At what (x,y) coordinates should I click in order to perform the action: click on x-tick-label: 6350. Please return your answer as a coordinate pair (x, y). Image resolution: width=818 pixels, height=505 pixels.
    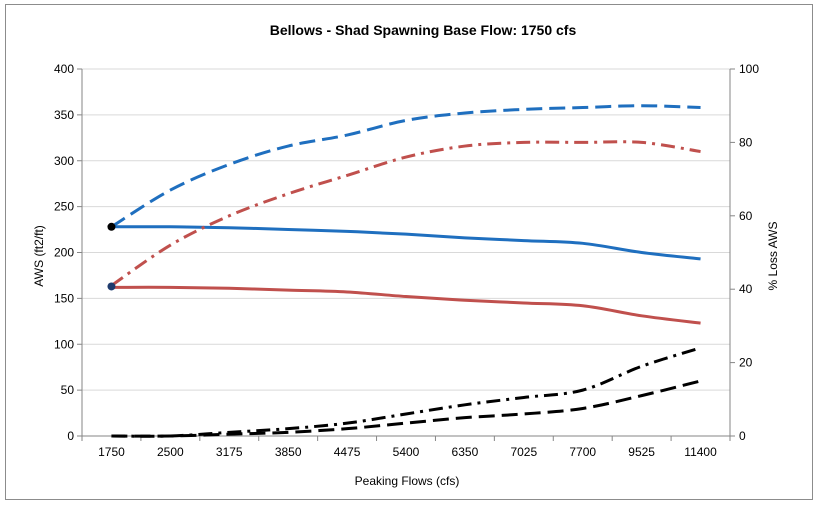
    Looking at the image, I should click on (465, 452).